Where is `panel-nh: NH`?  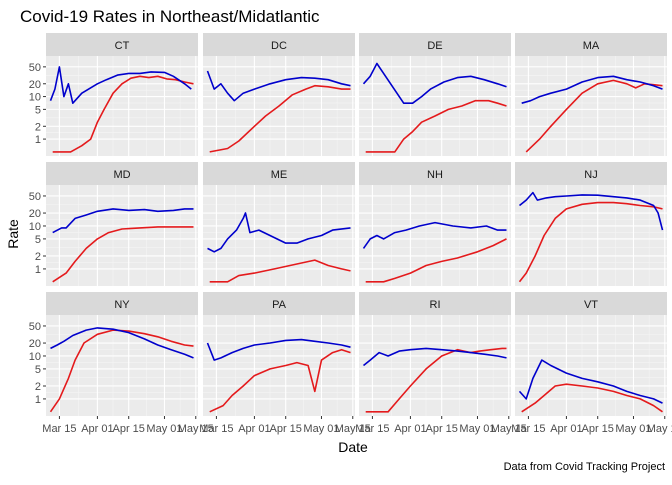 panel-nh: NH is located at coordinates (435, 224).